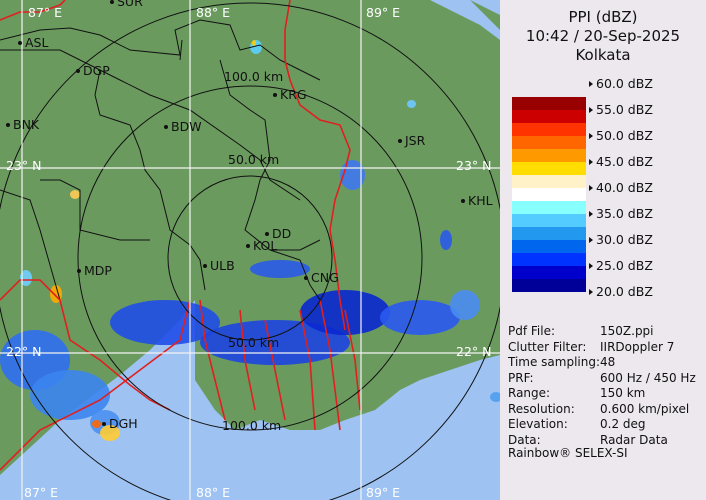  I want to click on info-label: Range:, so click(529, 393).